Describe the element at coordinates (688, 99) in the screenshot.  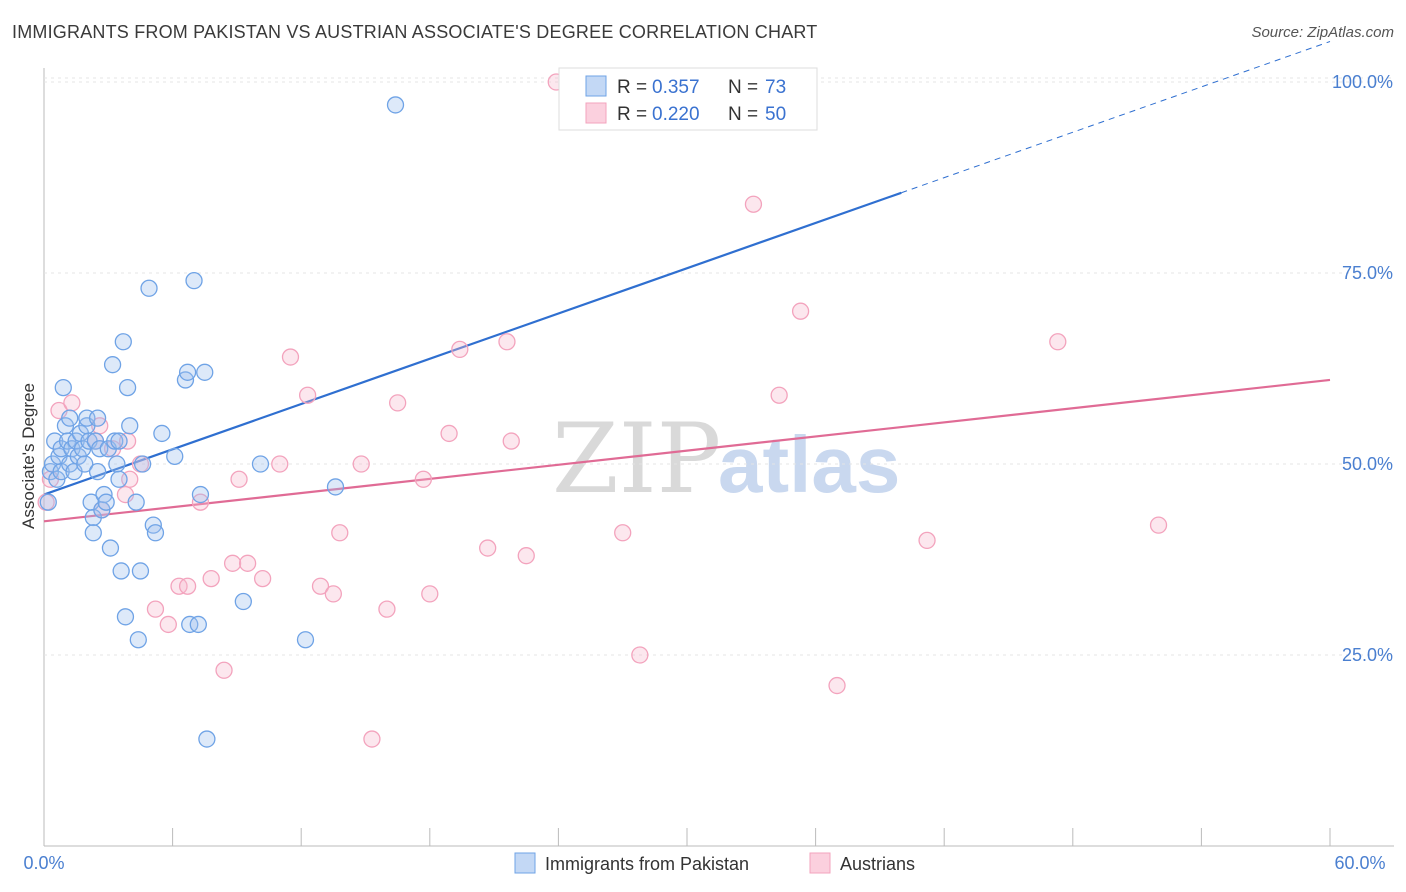
I see `legend-box: R = 0.357 N = 73 R = 0.220 N = 50` at that location.